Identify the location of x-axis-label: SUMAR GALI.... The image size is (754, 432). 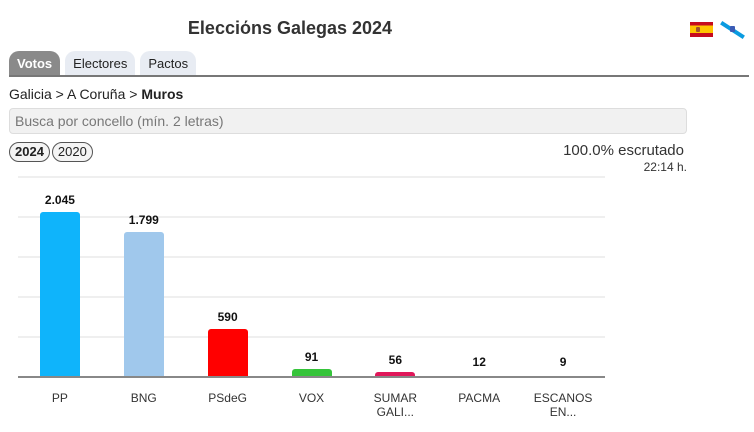
(395, 405).